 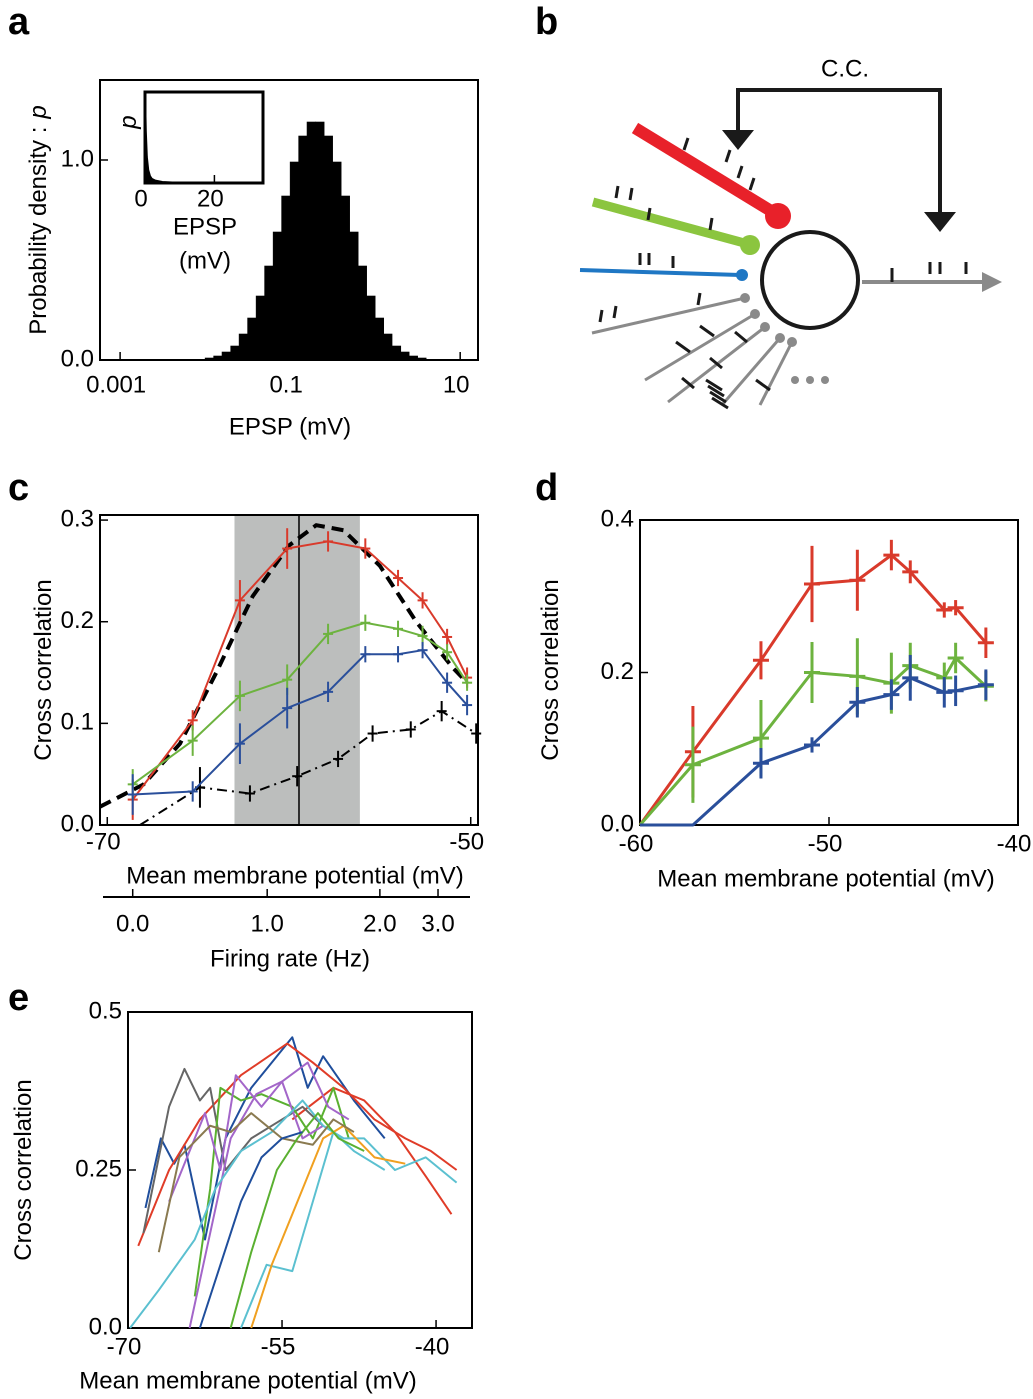 I want to click on synapse, so click(x=778, y=216).